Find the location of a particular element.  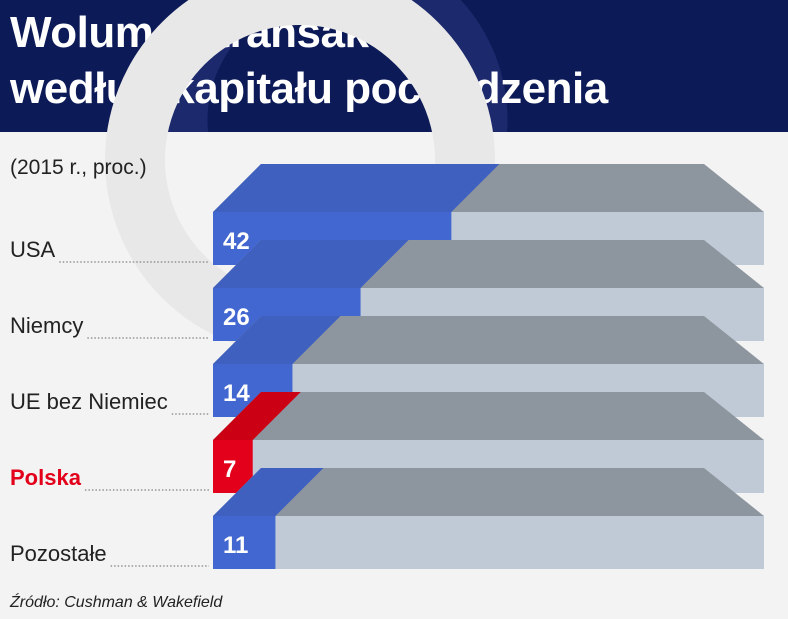

category-label: UE bez Niemiec is located at coordinates (89, 401).